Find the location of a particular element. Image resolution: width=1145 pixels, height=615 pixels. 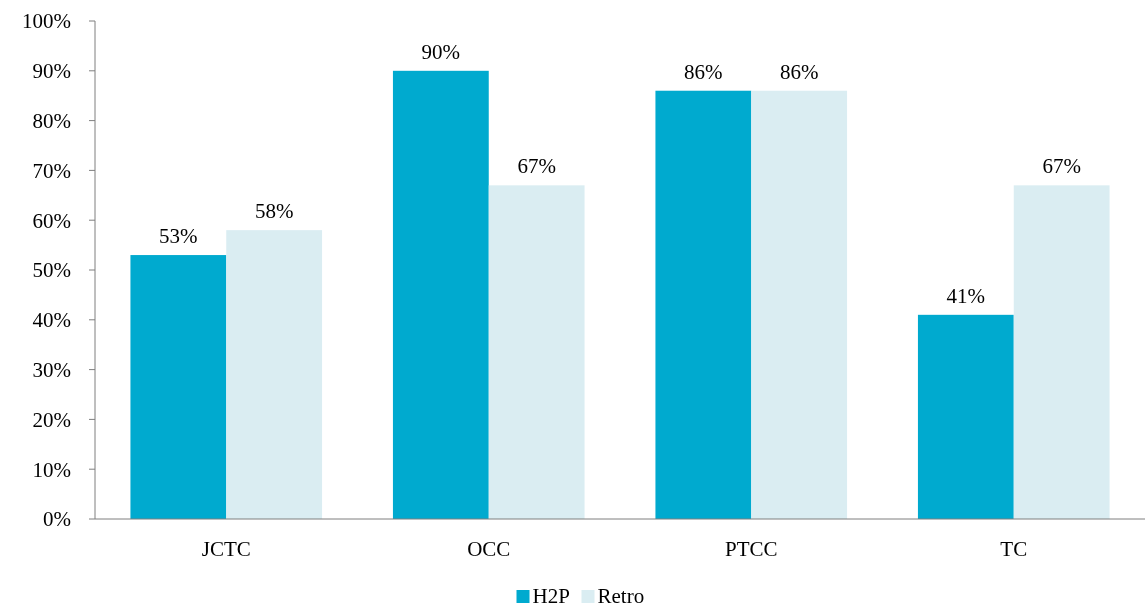

y-tick-label: 80% is located at coordinates (51, 120).